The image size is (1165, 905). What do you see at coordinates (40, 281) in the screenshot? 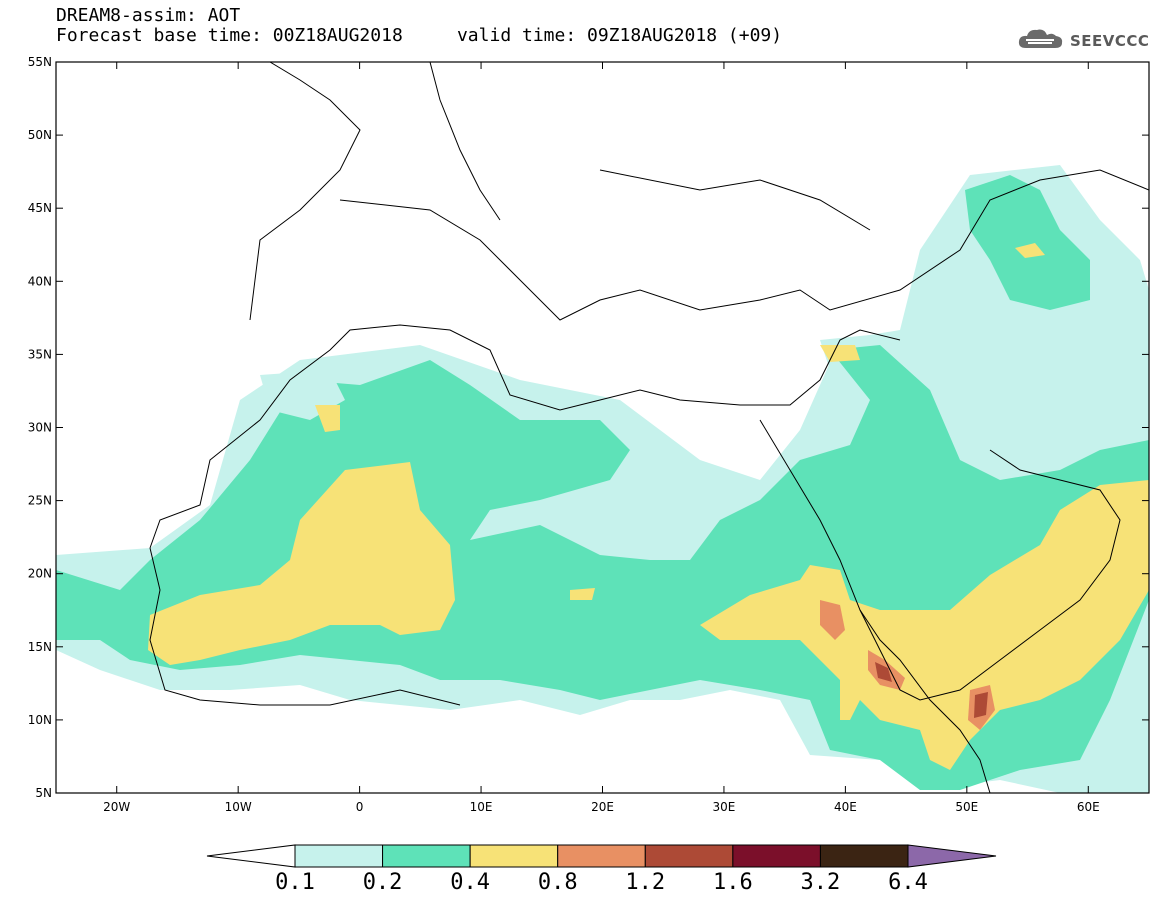
I see `lat-label: 40N` at bounding box center [40, 281].